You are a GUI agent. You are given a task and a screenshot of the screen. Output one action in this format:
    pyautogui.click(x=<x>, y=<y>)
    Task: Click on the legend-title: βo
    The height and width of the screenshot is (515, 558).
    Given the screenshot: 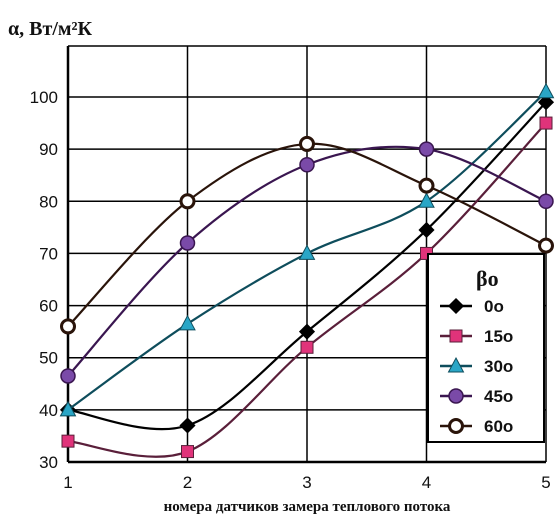 What is the action you would take?
    pyautogui.click(x=487, y=278)
    